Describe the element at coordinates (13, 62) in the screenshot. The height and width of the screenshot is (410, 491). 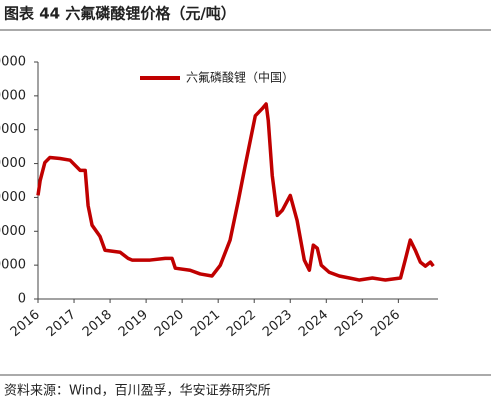
I see `y-tick-label: 700000` at that location.